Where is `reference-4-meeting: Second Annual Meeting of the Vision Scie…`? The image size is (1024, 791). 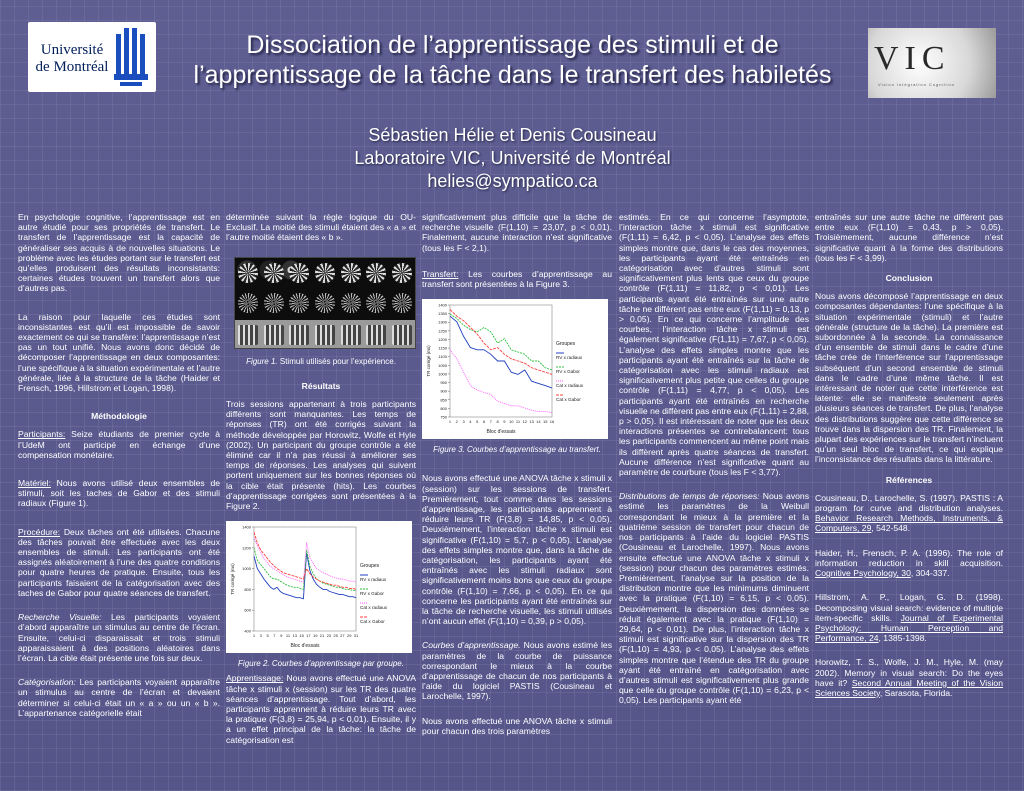
reference-4-meeting: Second Annual Meeting of the Vision Scie… is located at coordinates (909, 687).